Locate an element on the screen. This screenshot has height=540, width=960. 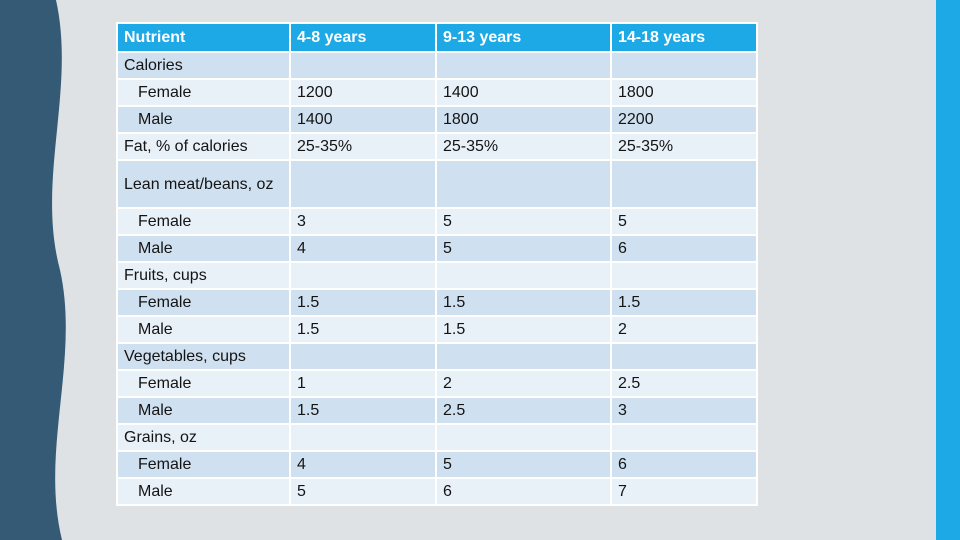
cell-14-18: 25-35% is located at coordinates (684, 146).